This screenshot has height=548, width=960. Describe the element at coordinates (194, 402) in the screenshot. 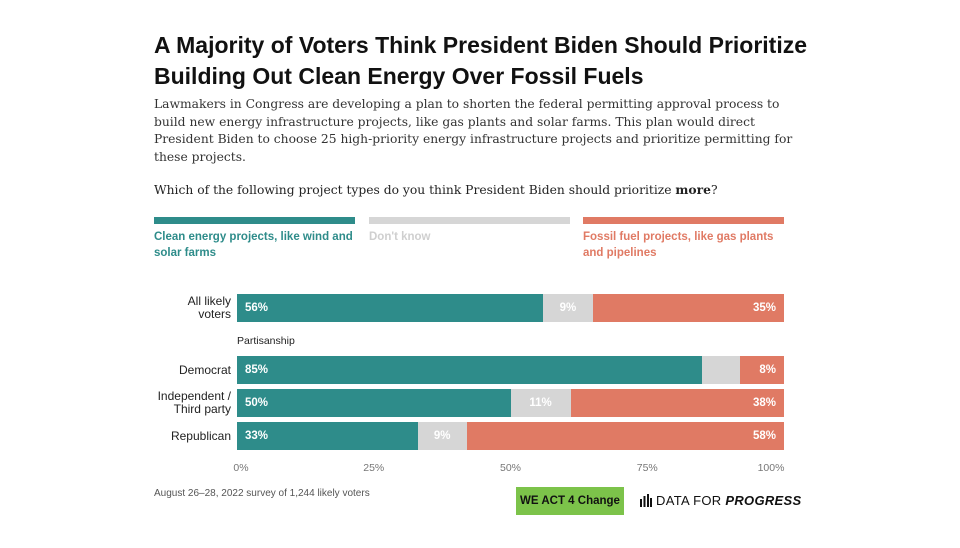

I see `row-label: Independent / Third party` at that location.